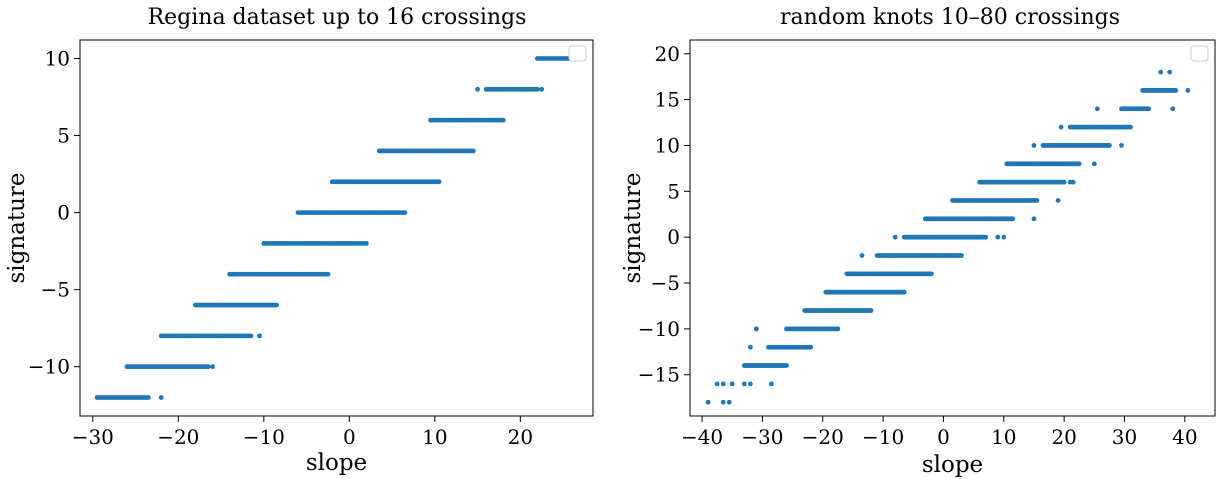  Describe the element at coordinates (950, 17) in the screenshot. I see `chart-title: random knots 10–80 crossings` at that location.